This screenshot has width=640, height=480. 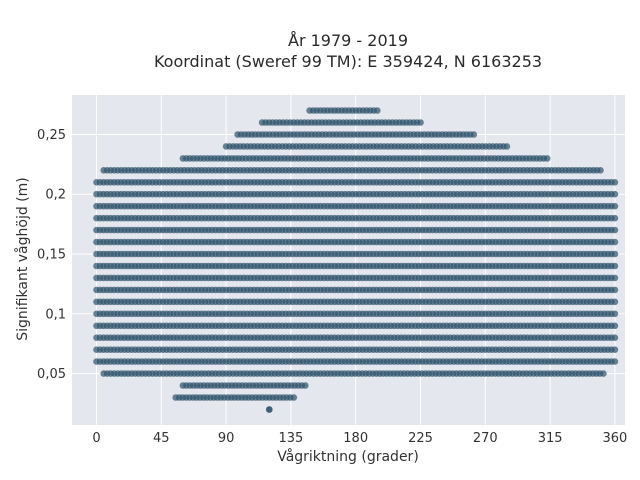 What do you see at coordinates (55, 195) in the screenshot?
I see `y-tick-label: 0,2` at bounding box center [55, 195].